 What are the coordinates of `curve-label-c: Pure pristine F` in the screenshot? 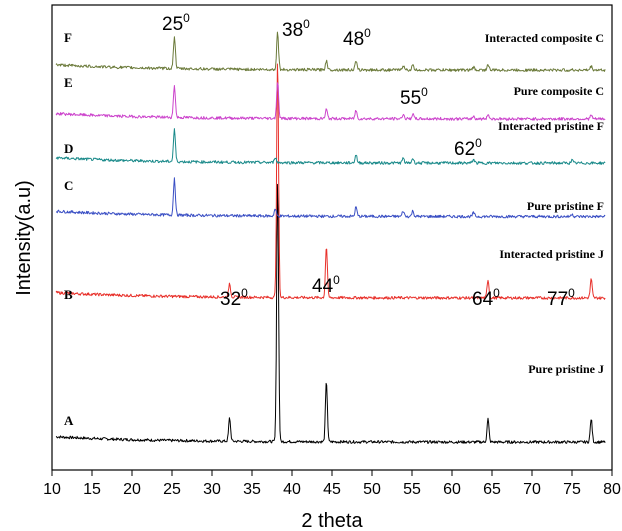 It's located at (565, 206).